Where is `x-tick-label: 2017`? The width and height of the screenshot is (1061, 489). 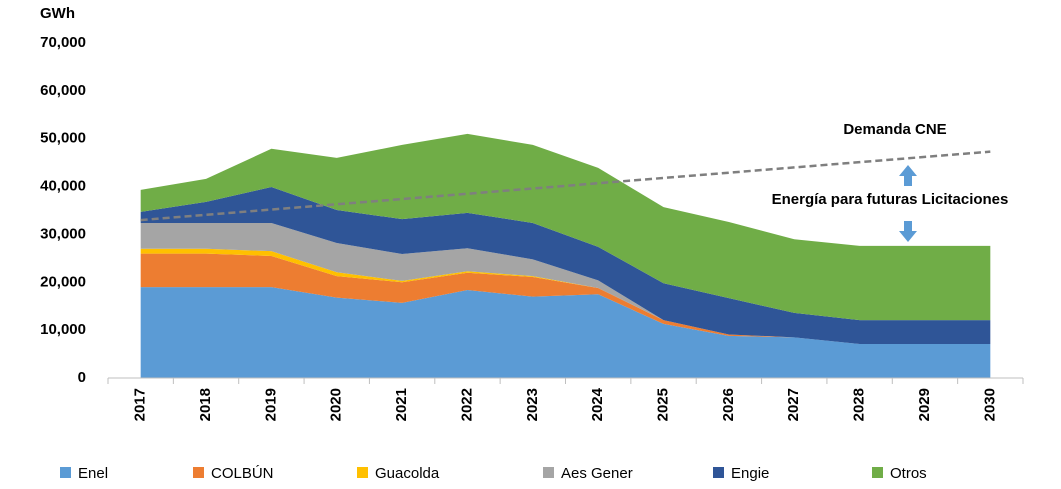 x-tick-label: 2017 is located at coordinates (140, 404).